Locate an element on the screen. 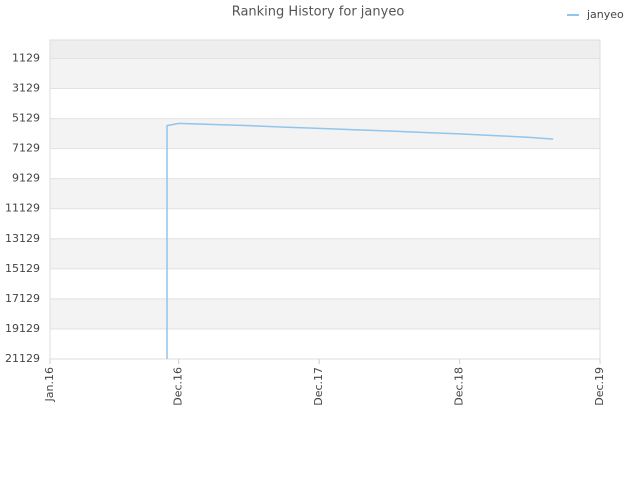 The height and width of the screenshot is (480, 640). y-tick-label: 1129 is located at coordinates (26, 57).